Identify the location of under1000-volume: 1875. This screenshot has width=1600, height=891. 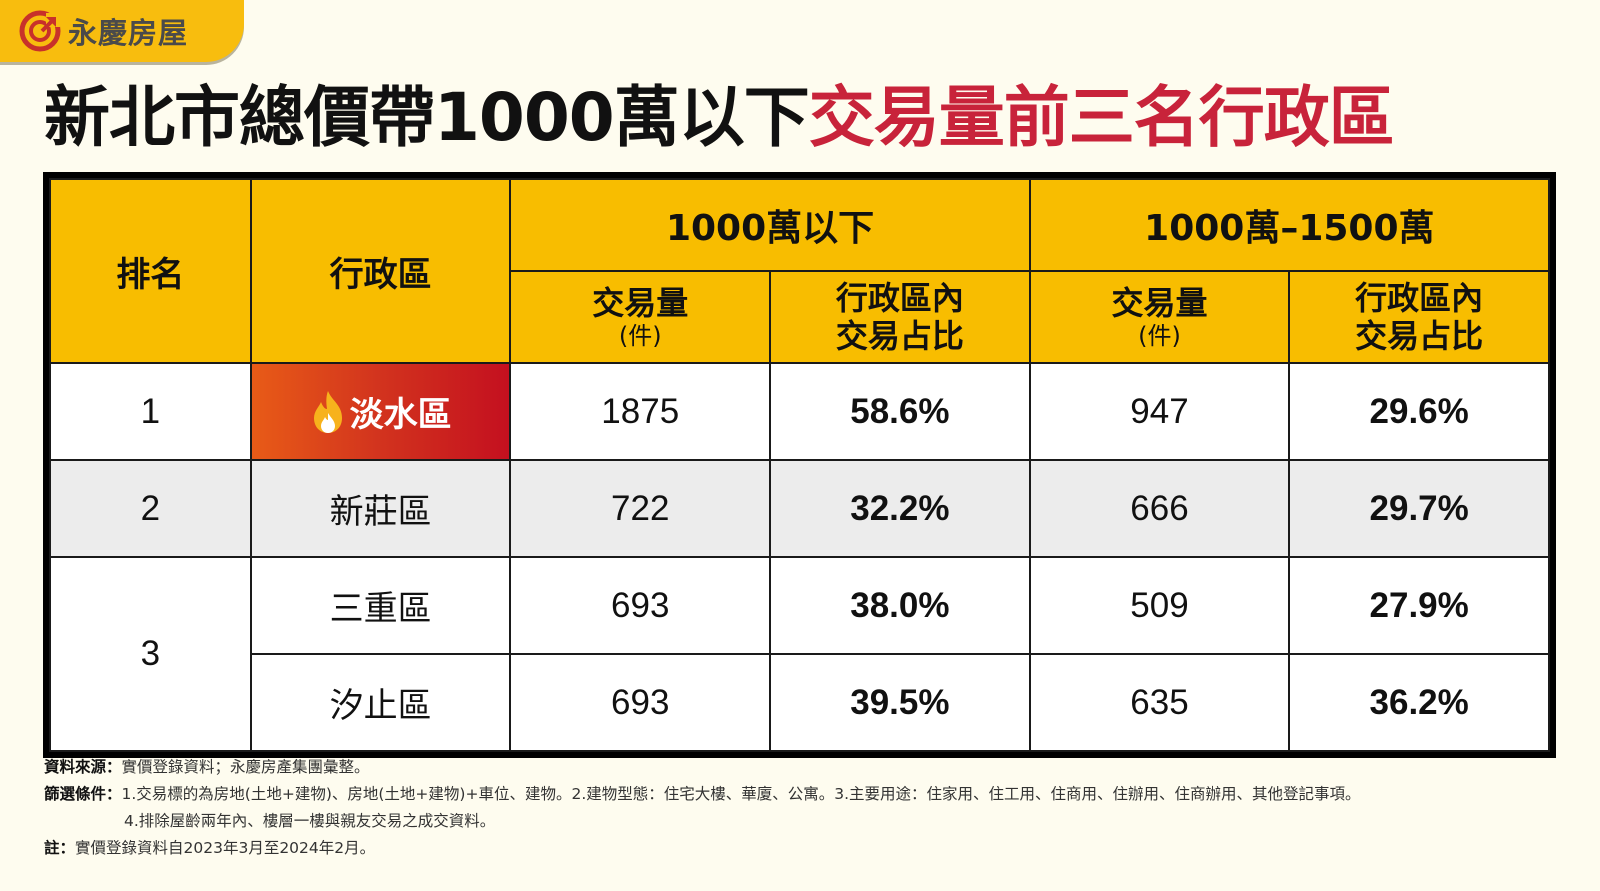
(640, 411).